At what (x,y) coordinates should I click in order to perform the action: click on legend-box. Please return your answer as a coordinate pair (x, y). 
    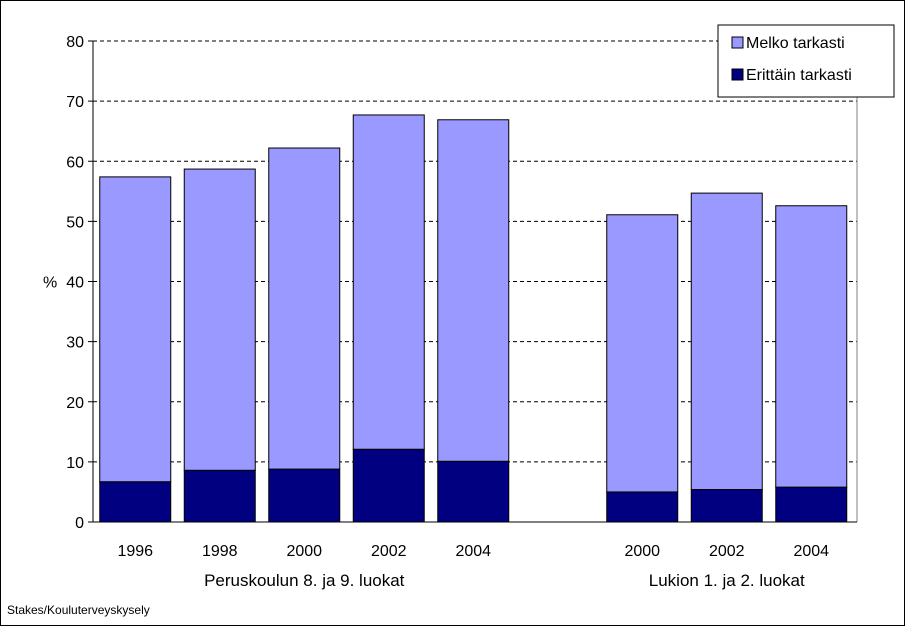
    Looking at the image, I should click on (806, 61).